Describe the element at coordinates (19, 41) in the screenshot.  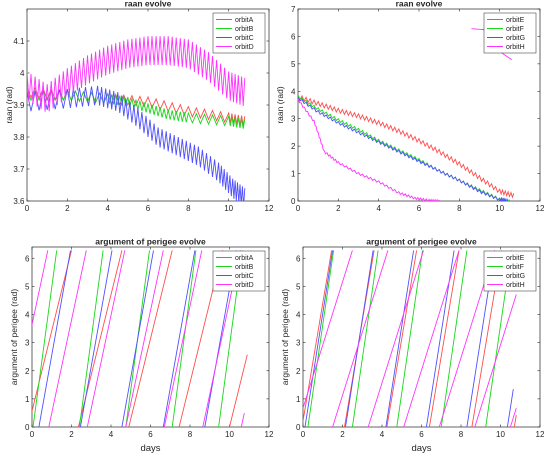
I see `y-tick-label: 4.1` at that location.